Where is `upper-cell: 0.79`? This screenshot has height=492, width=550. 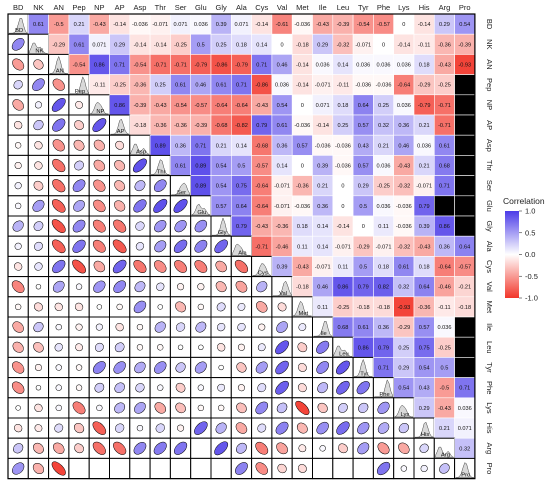 upper-cell: 0.79 is located at coordinates (424, 206).